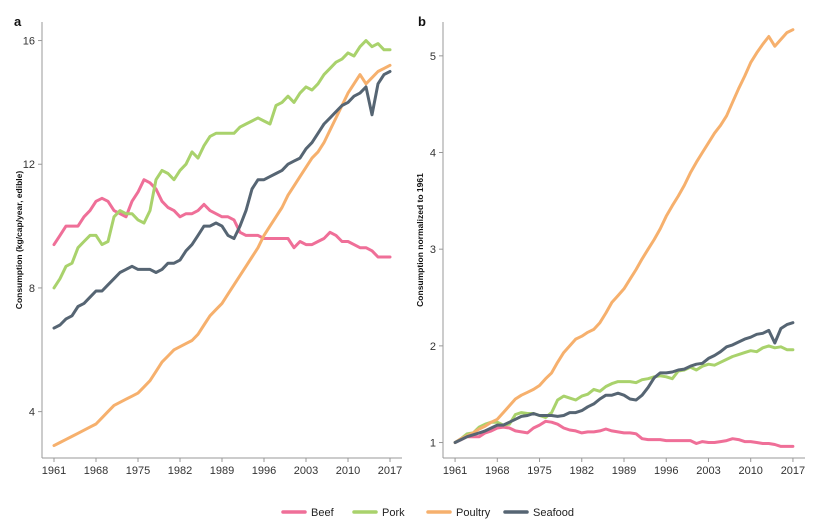 The width and height of the screenshot is (822, 532). What do you see at coordinates (433, 154) in the screenshot?
I see `panel-b-y-tick-label: 4` at bounding box center [433, 154].